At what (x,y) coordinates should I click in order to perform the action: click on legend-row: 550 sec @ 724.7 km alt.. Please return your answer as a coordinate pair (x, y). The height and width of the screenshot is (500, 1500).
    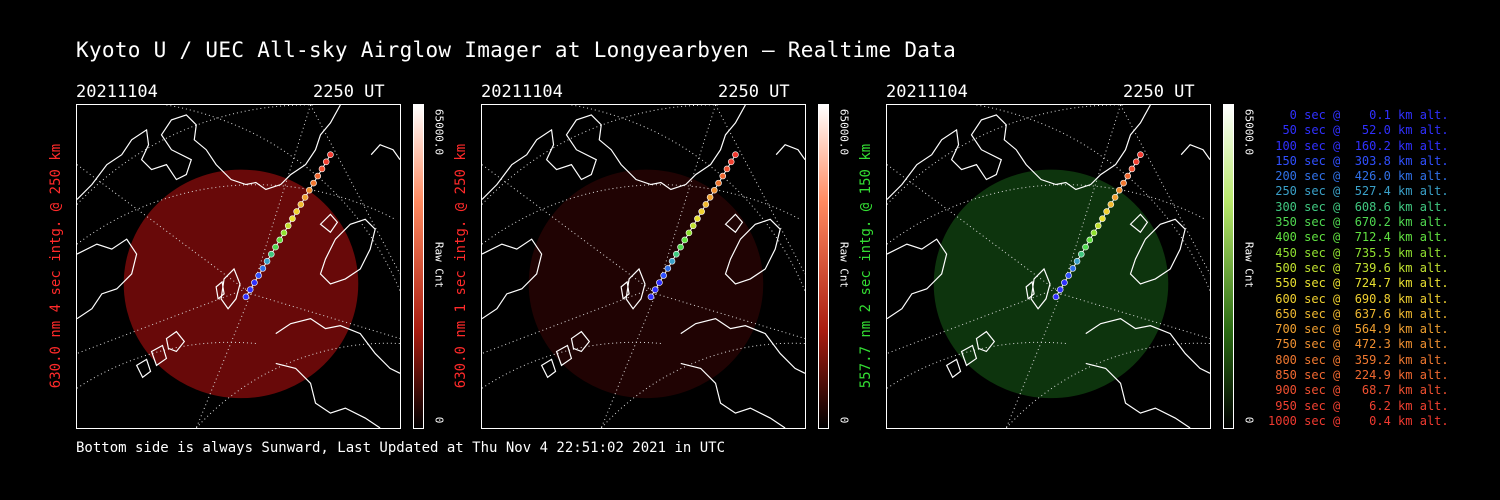
    Looking at the image, I should click on (1358, 283).